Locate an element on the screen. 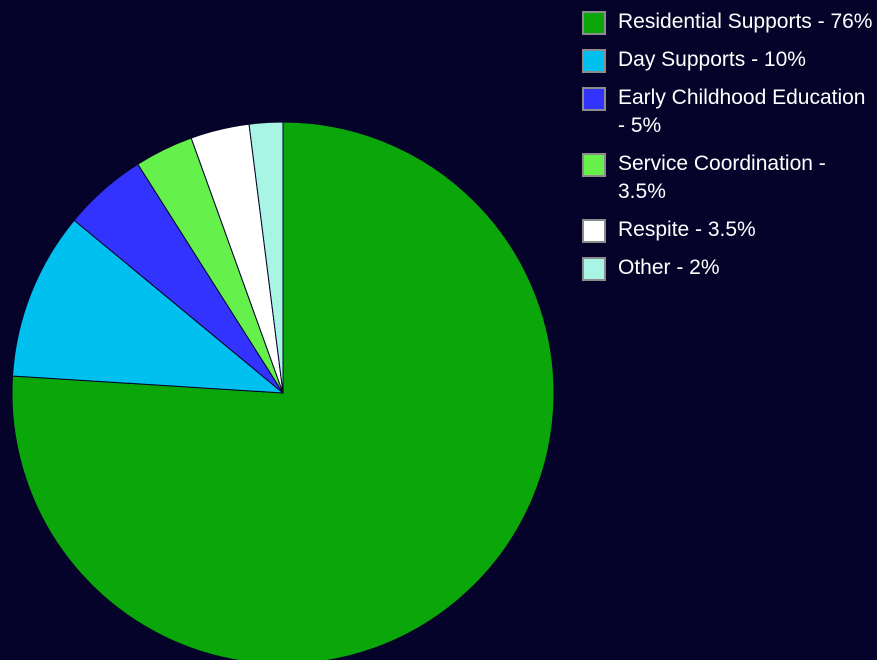  legend-item: Day Supports - 10% is located at coordinates (729, 60).